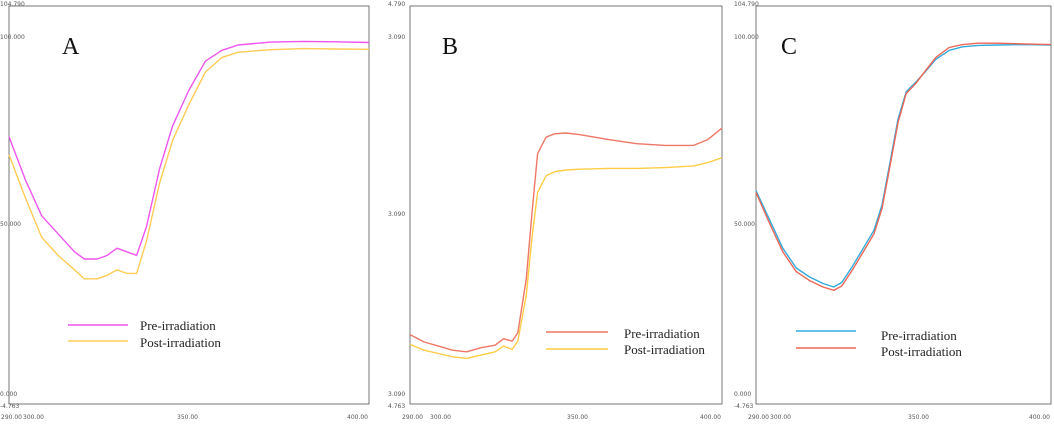  Describe the element at coordinates (396, 406) in the screenshot. I see `y-tick-label: 4.763` at that location.